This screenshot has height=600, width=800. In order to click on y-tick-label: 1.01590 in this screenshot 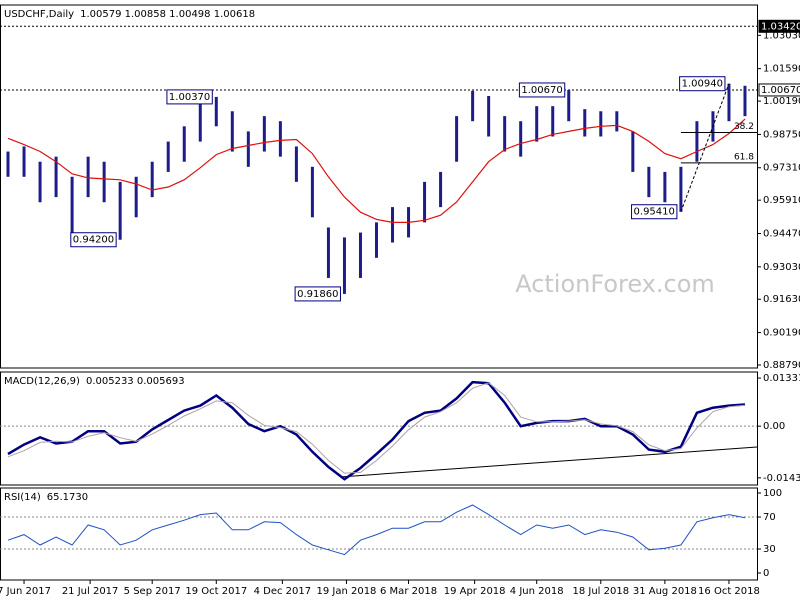, I will do `click(781, 69)`.